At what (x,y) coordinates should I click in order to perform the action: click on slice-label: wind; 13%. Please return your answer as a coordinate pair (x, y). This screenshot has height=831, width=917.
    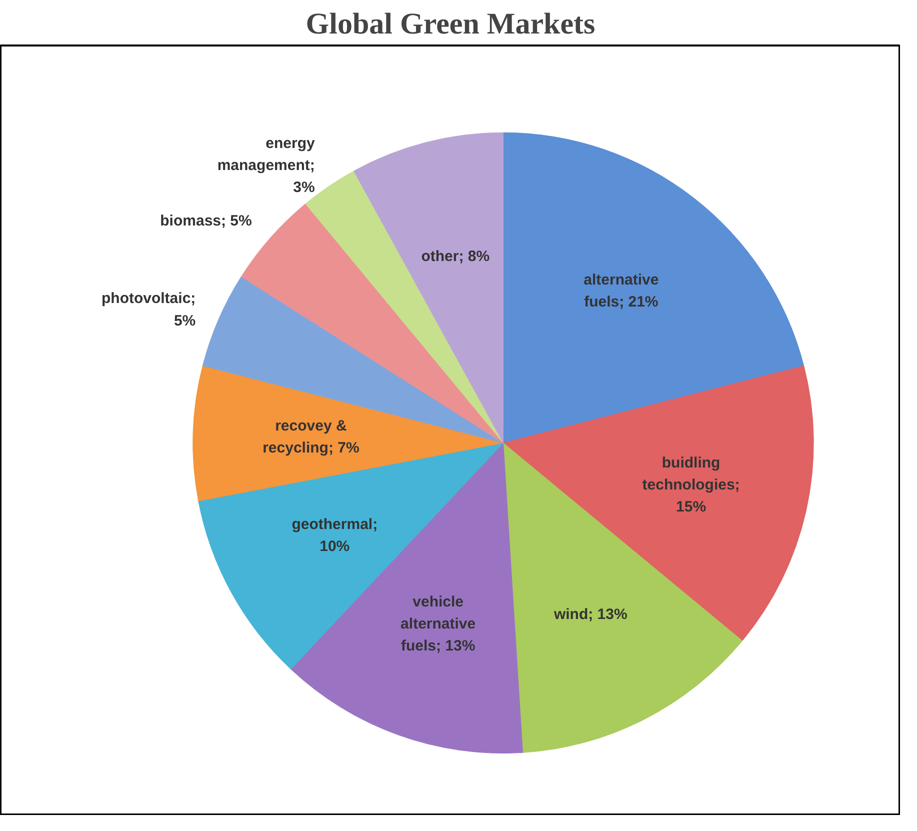
    Looking at the image, I should click on (590, 614).